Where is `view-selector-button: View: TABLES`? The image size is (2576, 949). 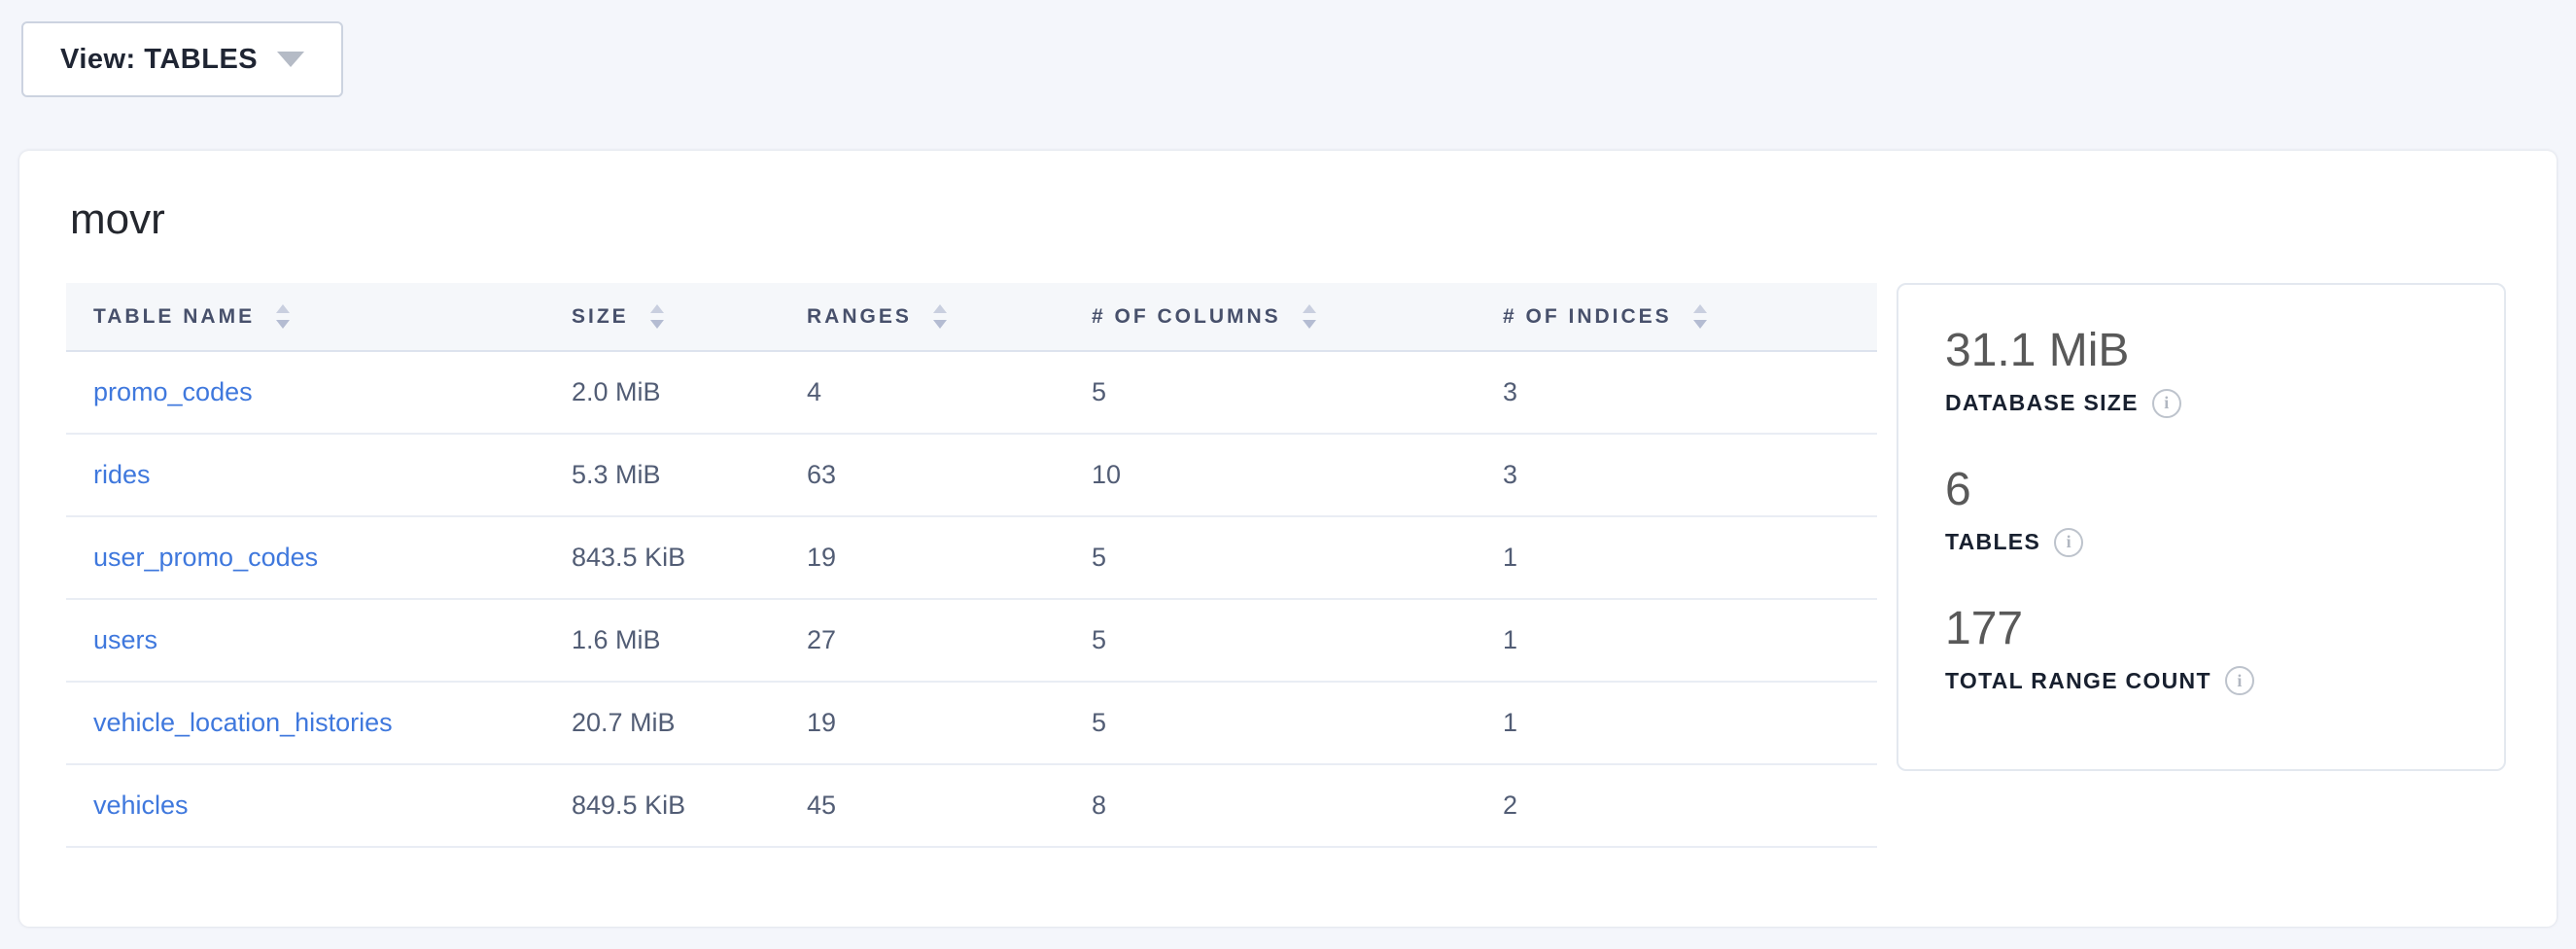 view-selector-button: View: TABLES is located at coordinates (183, 59).